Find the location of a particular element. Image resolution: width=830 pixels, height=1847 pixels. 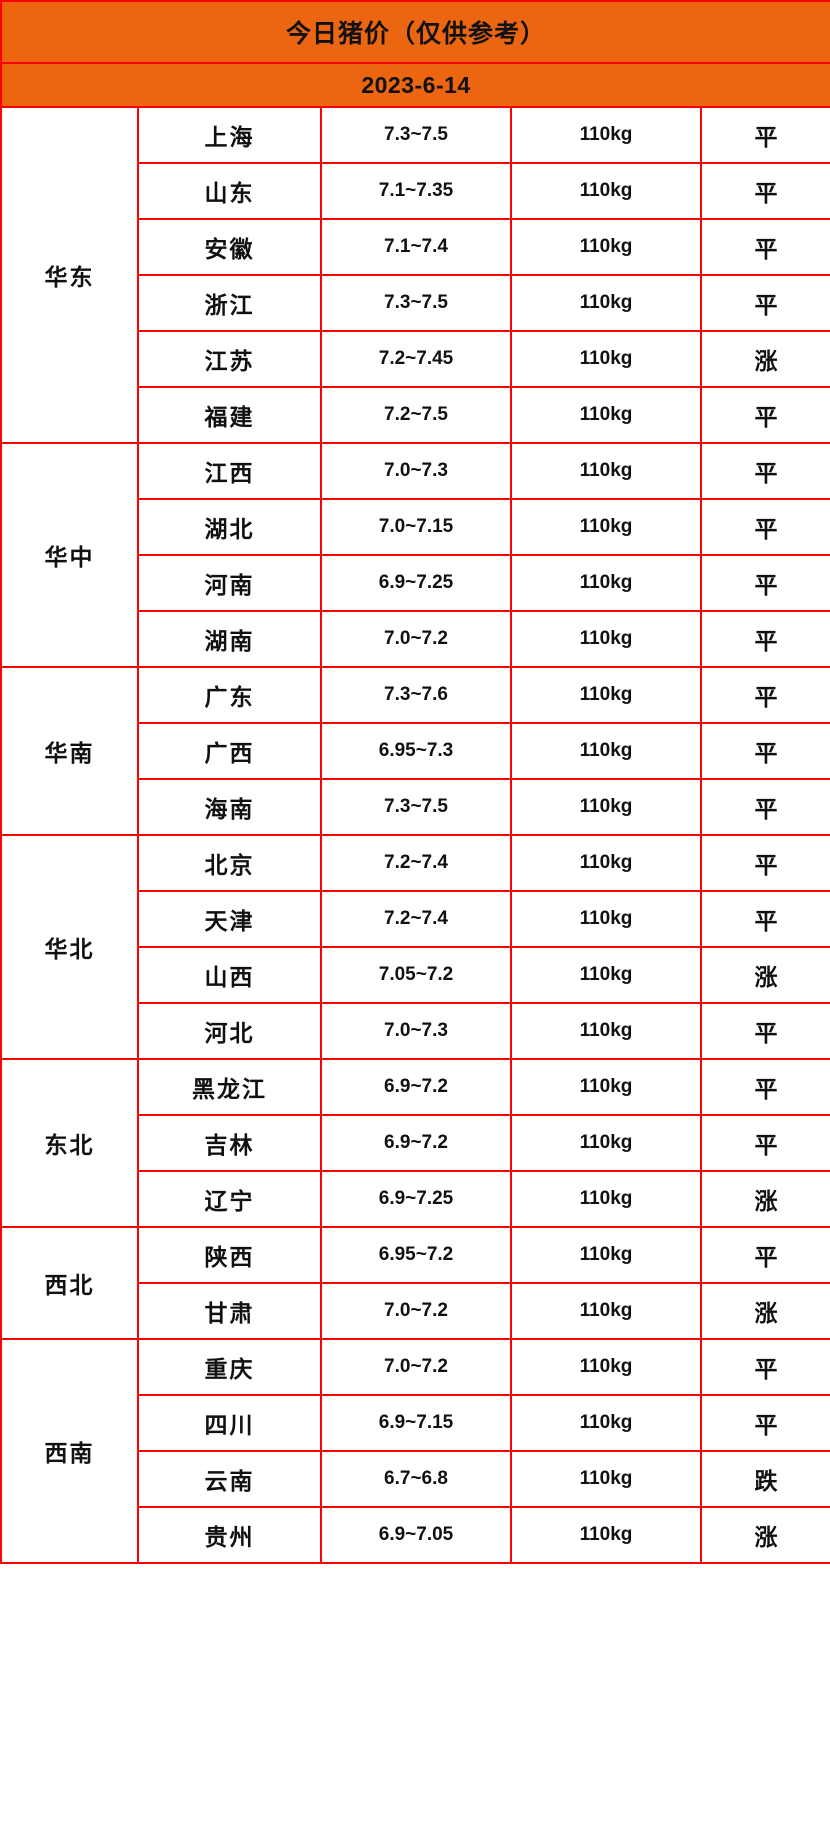

province-cell: 天津 is located at coordinates (229, 919).